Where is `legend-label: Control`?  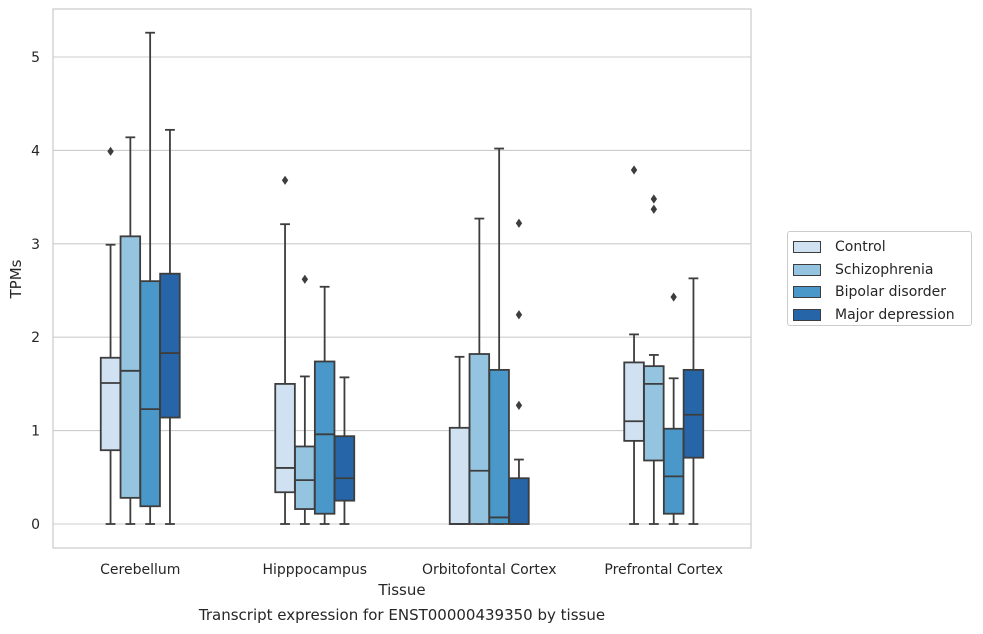
legend-label: Control is located at coordinates (860, 247).